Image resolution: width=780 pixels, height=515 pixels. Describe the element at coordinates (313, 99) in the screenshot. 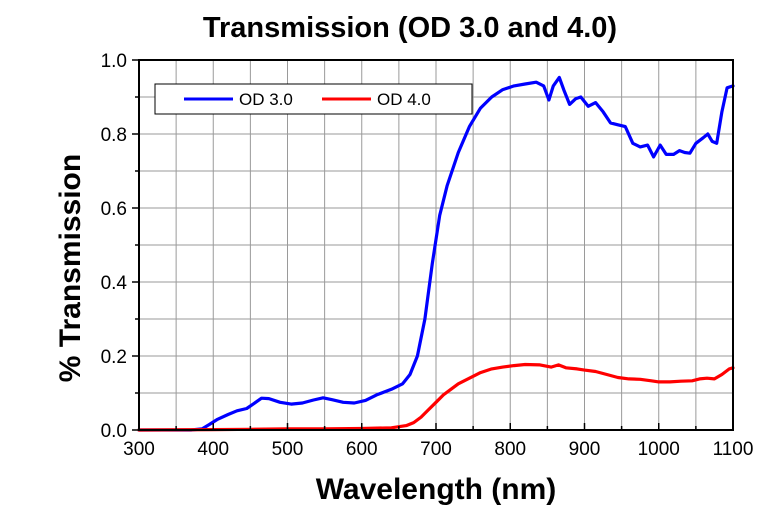

I see `legend: OD 3.0 OD 4.0` at that location.